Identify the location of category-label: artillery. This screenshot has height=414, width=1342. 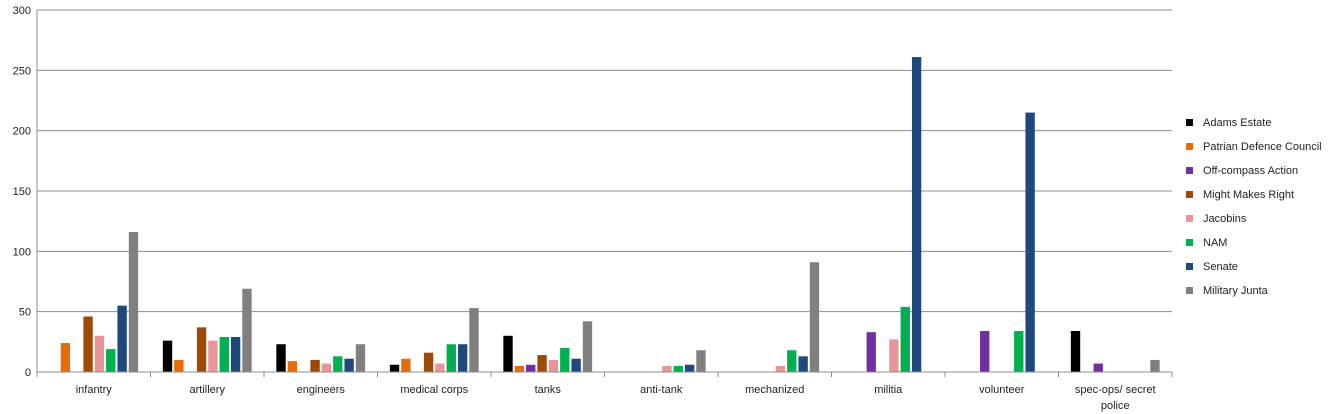
(208, 390).